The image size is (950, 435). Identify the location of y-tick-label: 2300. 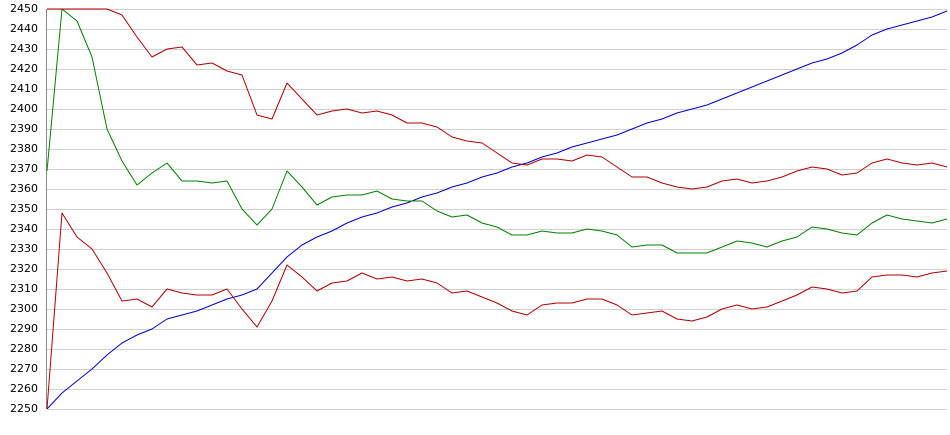
(24, 308).